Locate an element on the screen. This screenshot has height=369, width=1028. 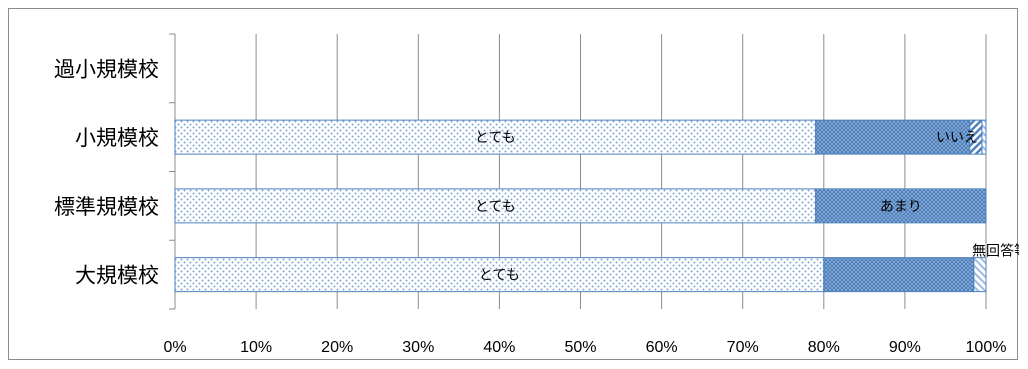
x-tick-label: 50% is located at coordinates (580, 347).